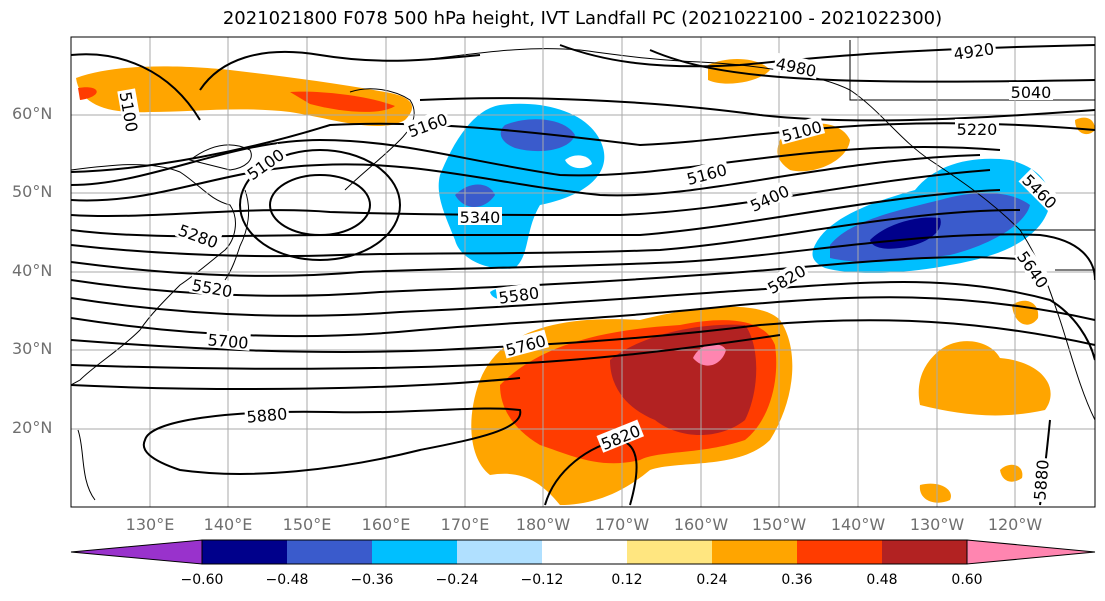  I want to click on lon-label: 130°W, so click(937, 524).